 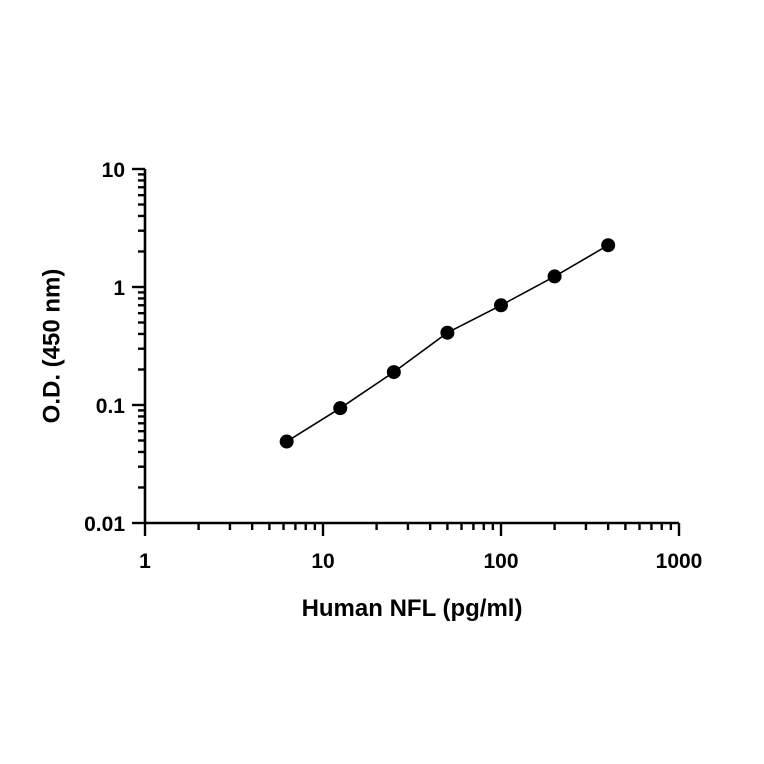 What do you see at coordinates (111, 406) in the screenshot?
I see `y-tick-label: 0.1` at bounding box center [111, 406].